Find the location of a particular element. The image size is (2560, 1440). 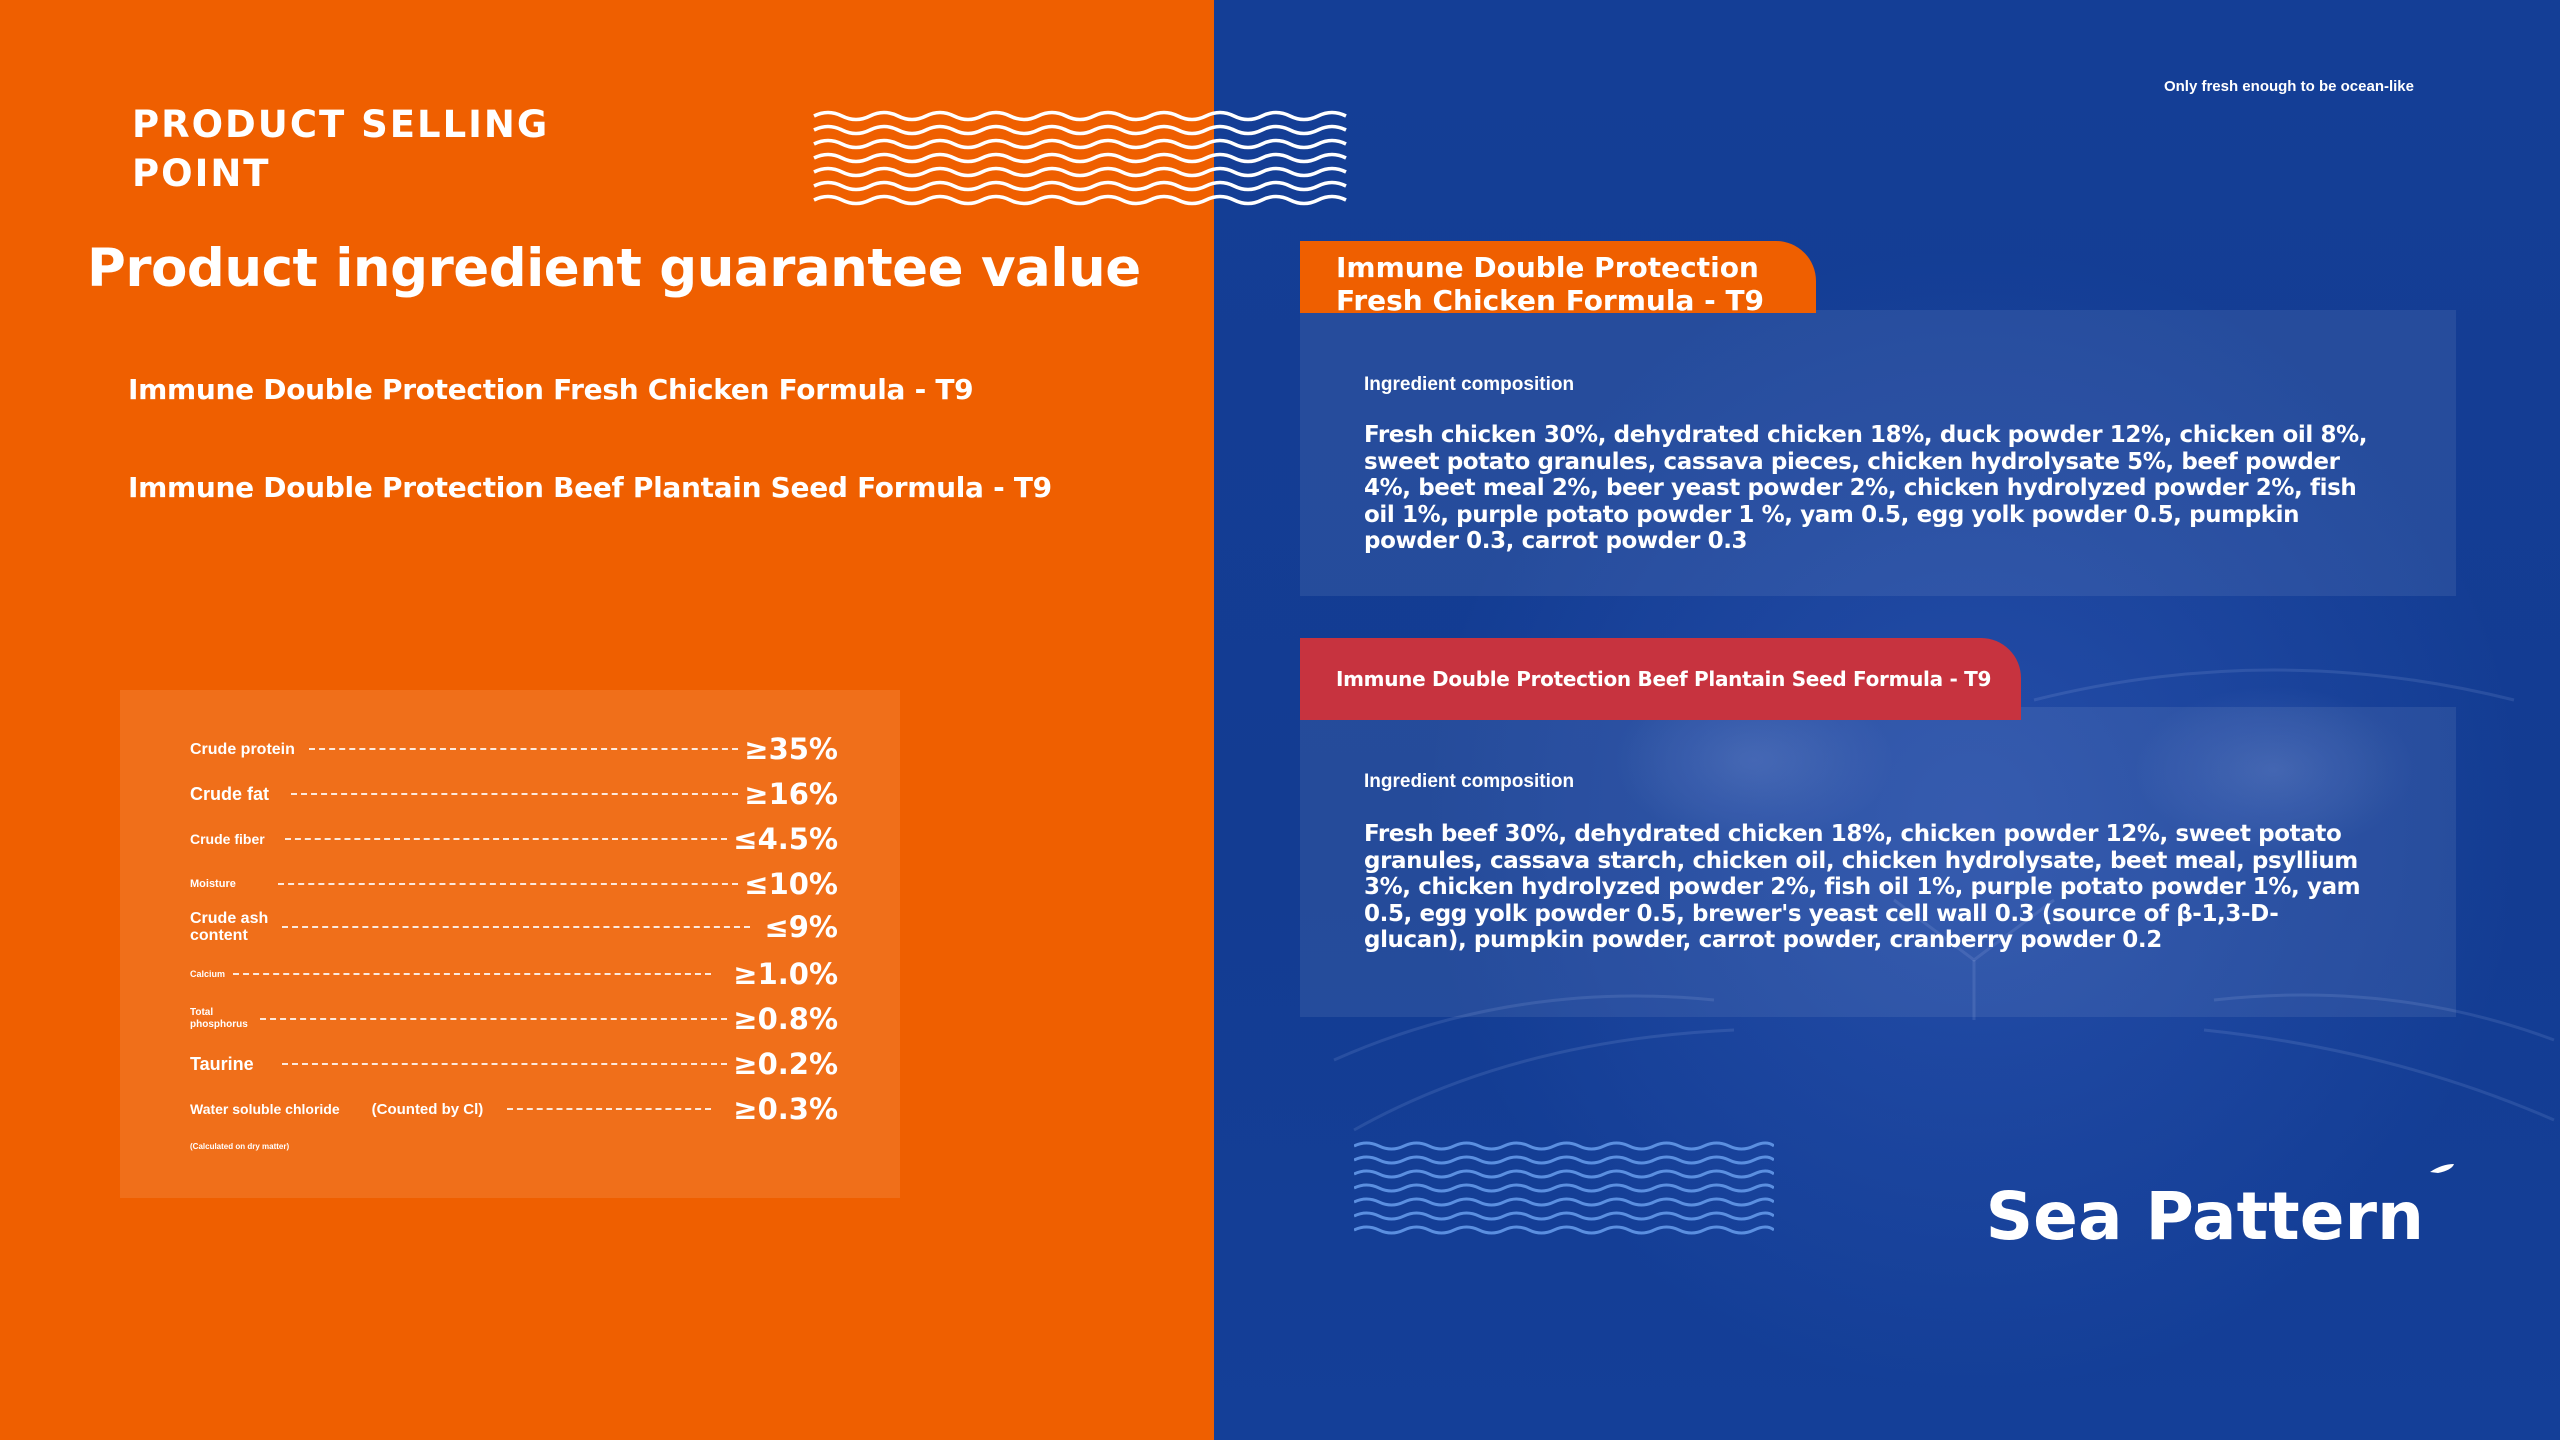

guarantee-label: Water soluble chloride is located at coordinates (265, 1108).